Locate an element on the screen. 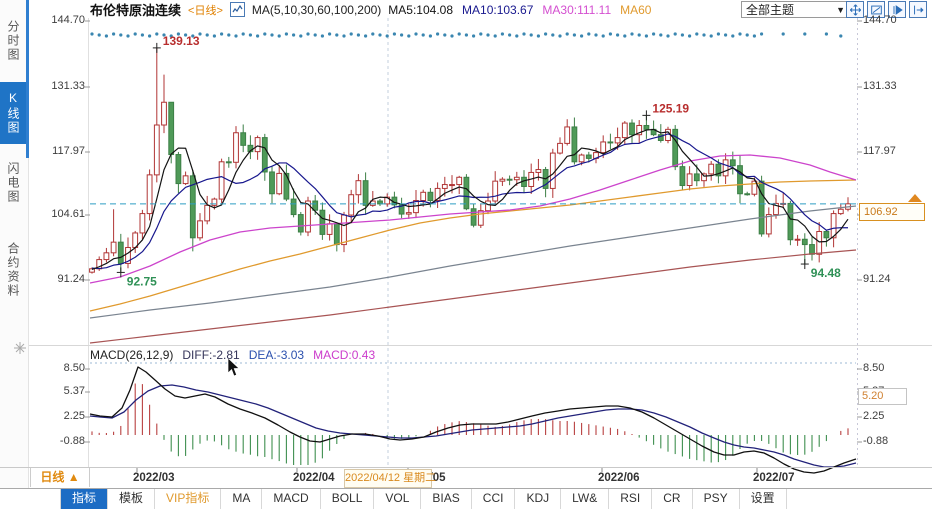 This screenshot has width=932, height=509. time-label: 2022/06 is located at coordinates (619, 478).